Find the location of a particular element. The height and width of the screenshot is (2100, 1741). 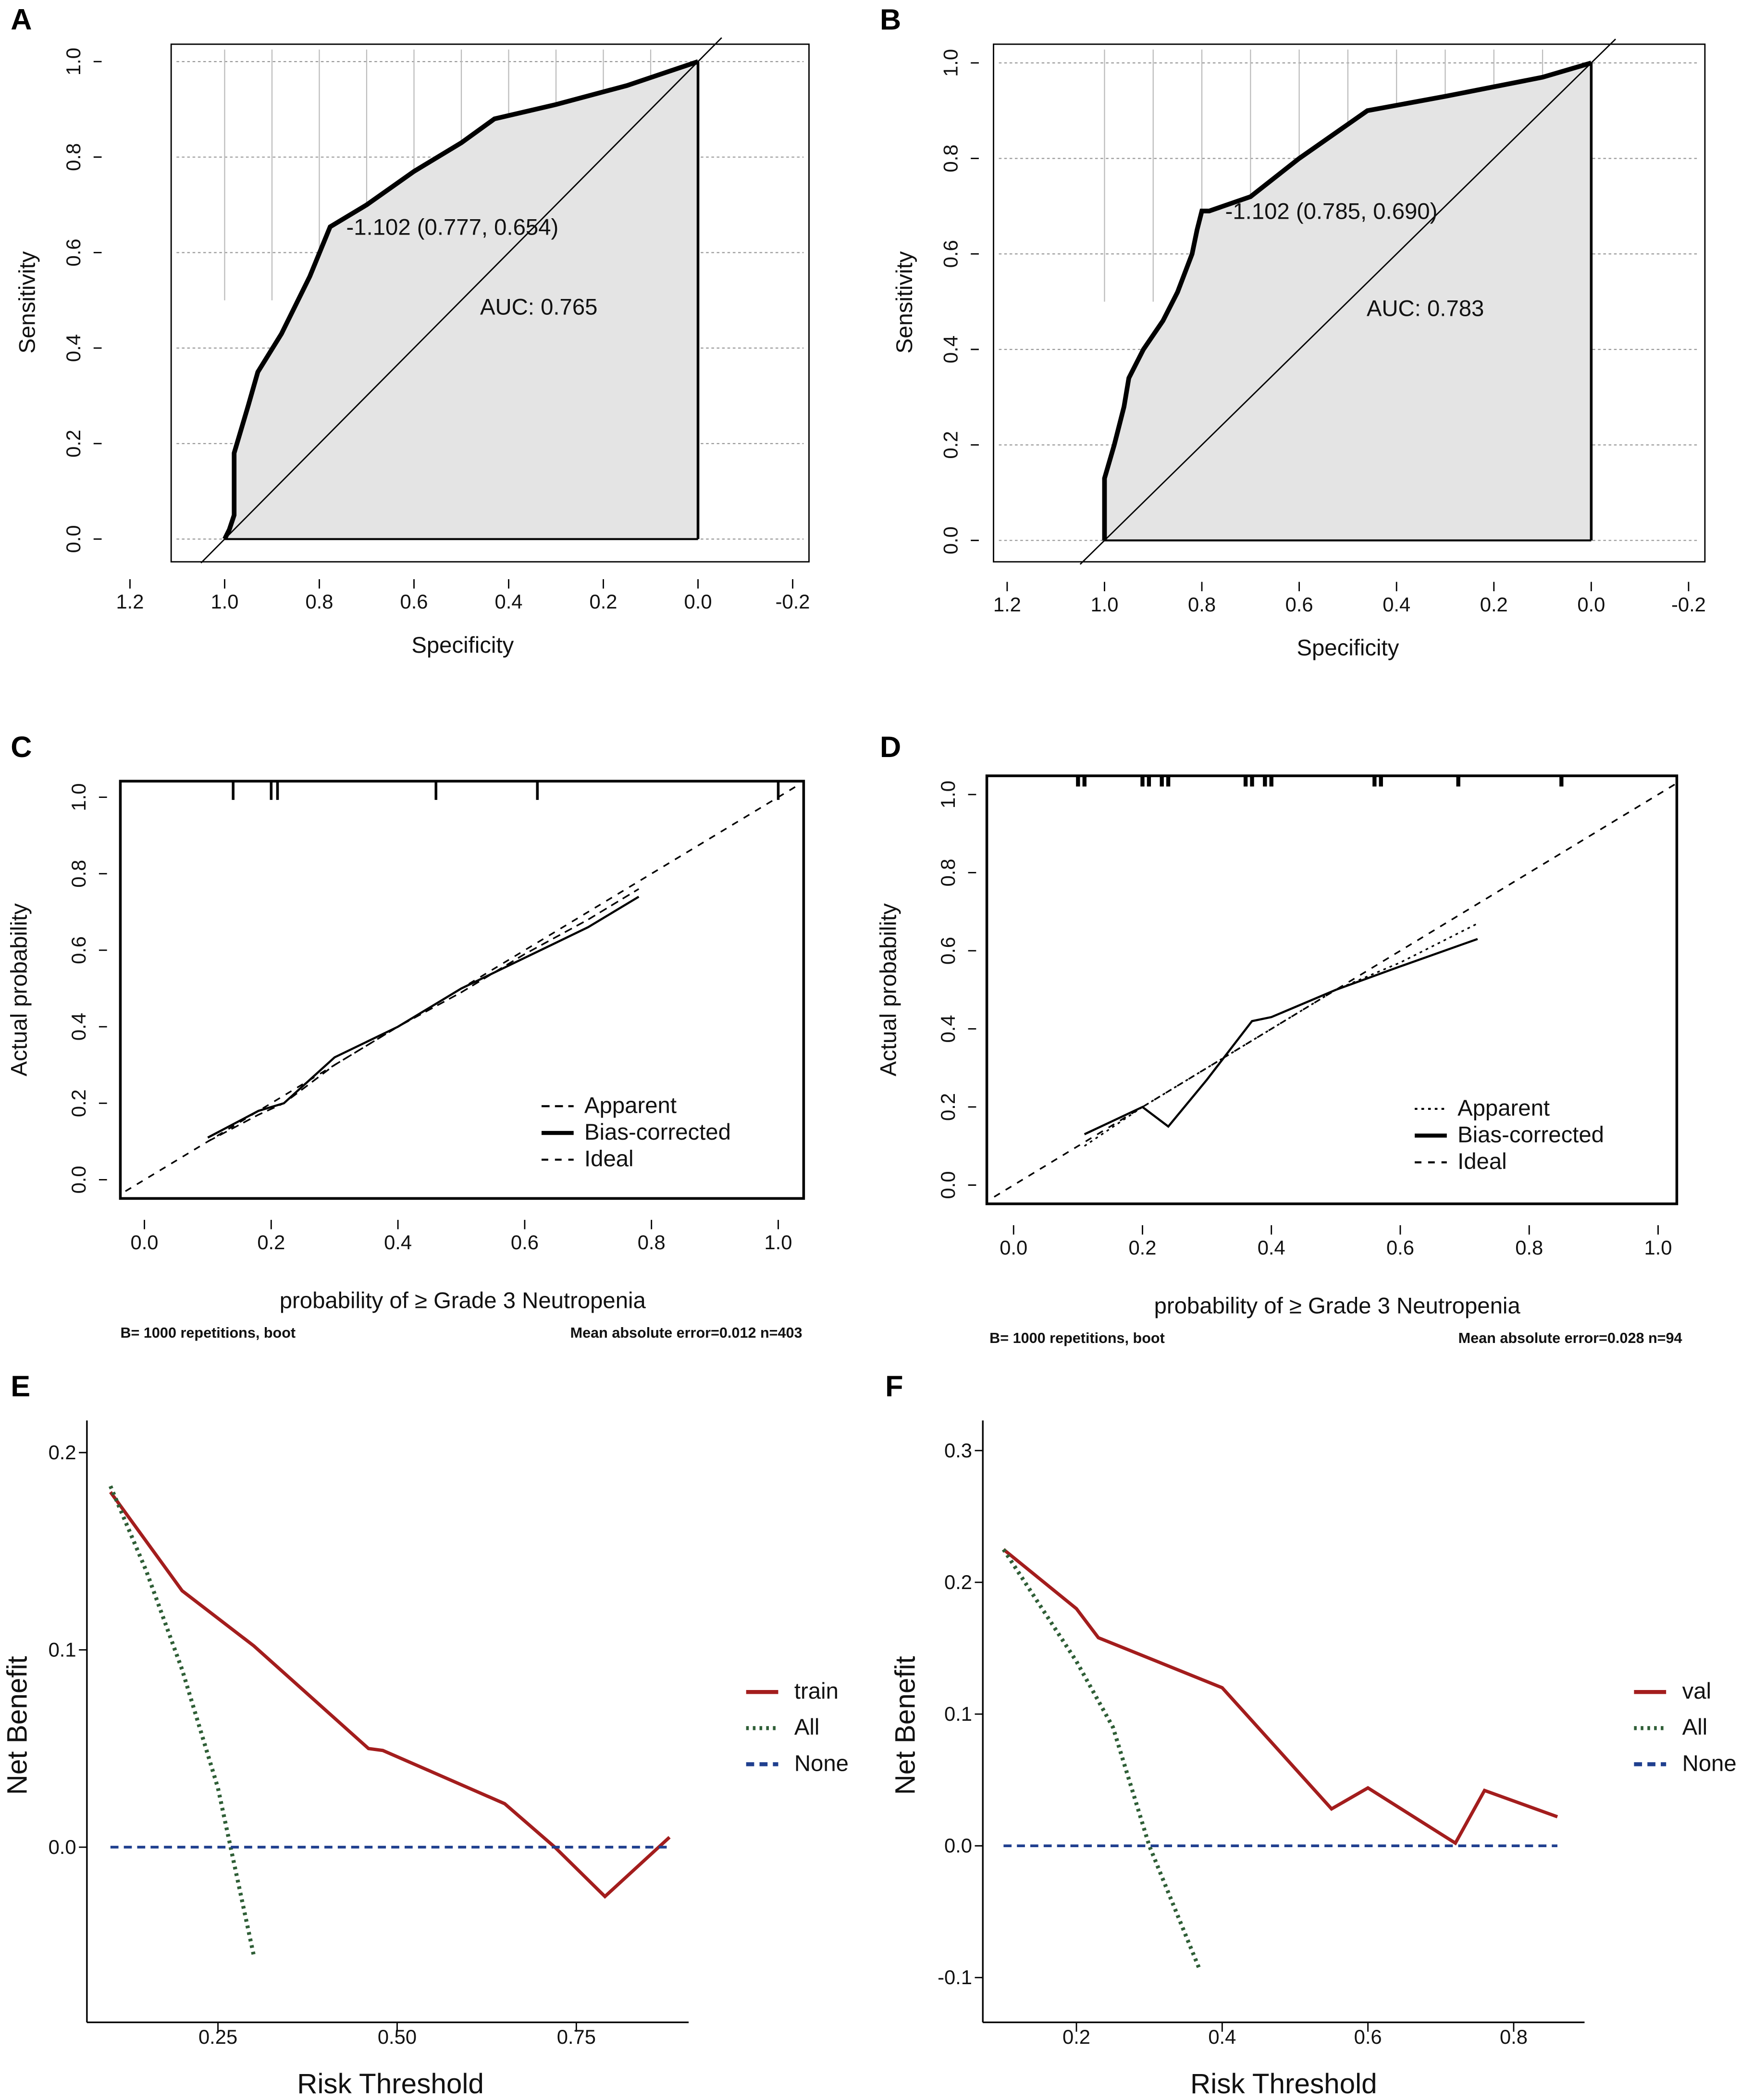

legend-label: Ideal is located at coordinates (1482, 1161).